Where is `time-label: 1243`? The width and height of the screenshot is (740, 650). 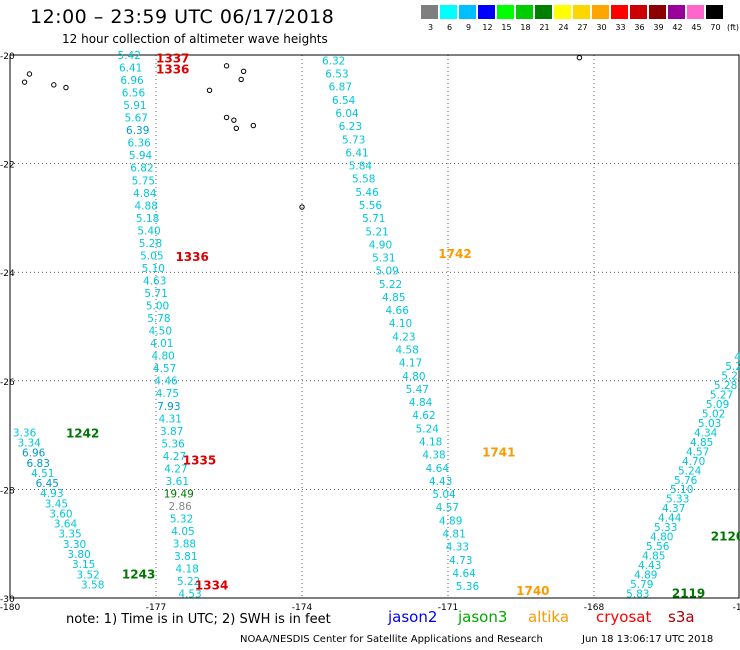
time-label: 1243 is located at coordinates (138, 575).